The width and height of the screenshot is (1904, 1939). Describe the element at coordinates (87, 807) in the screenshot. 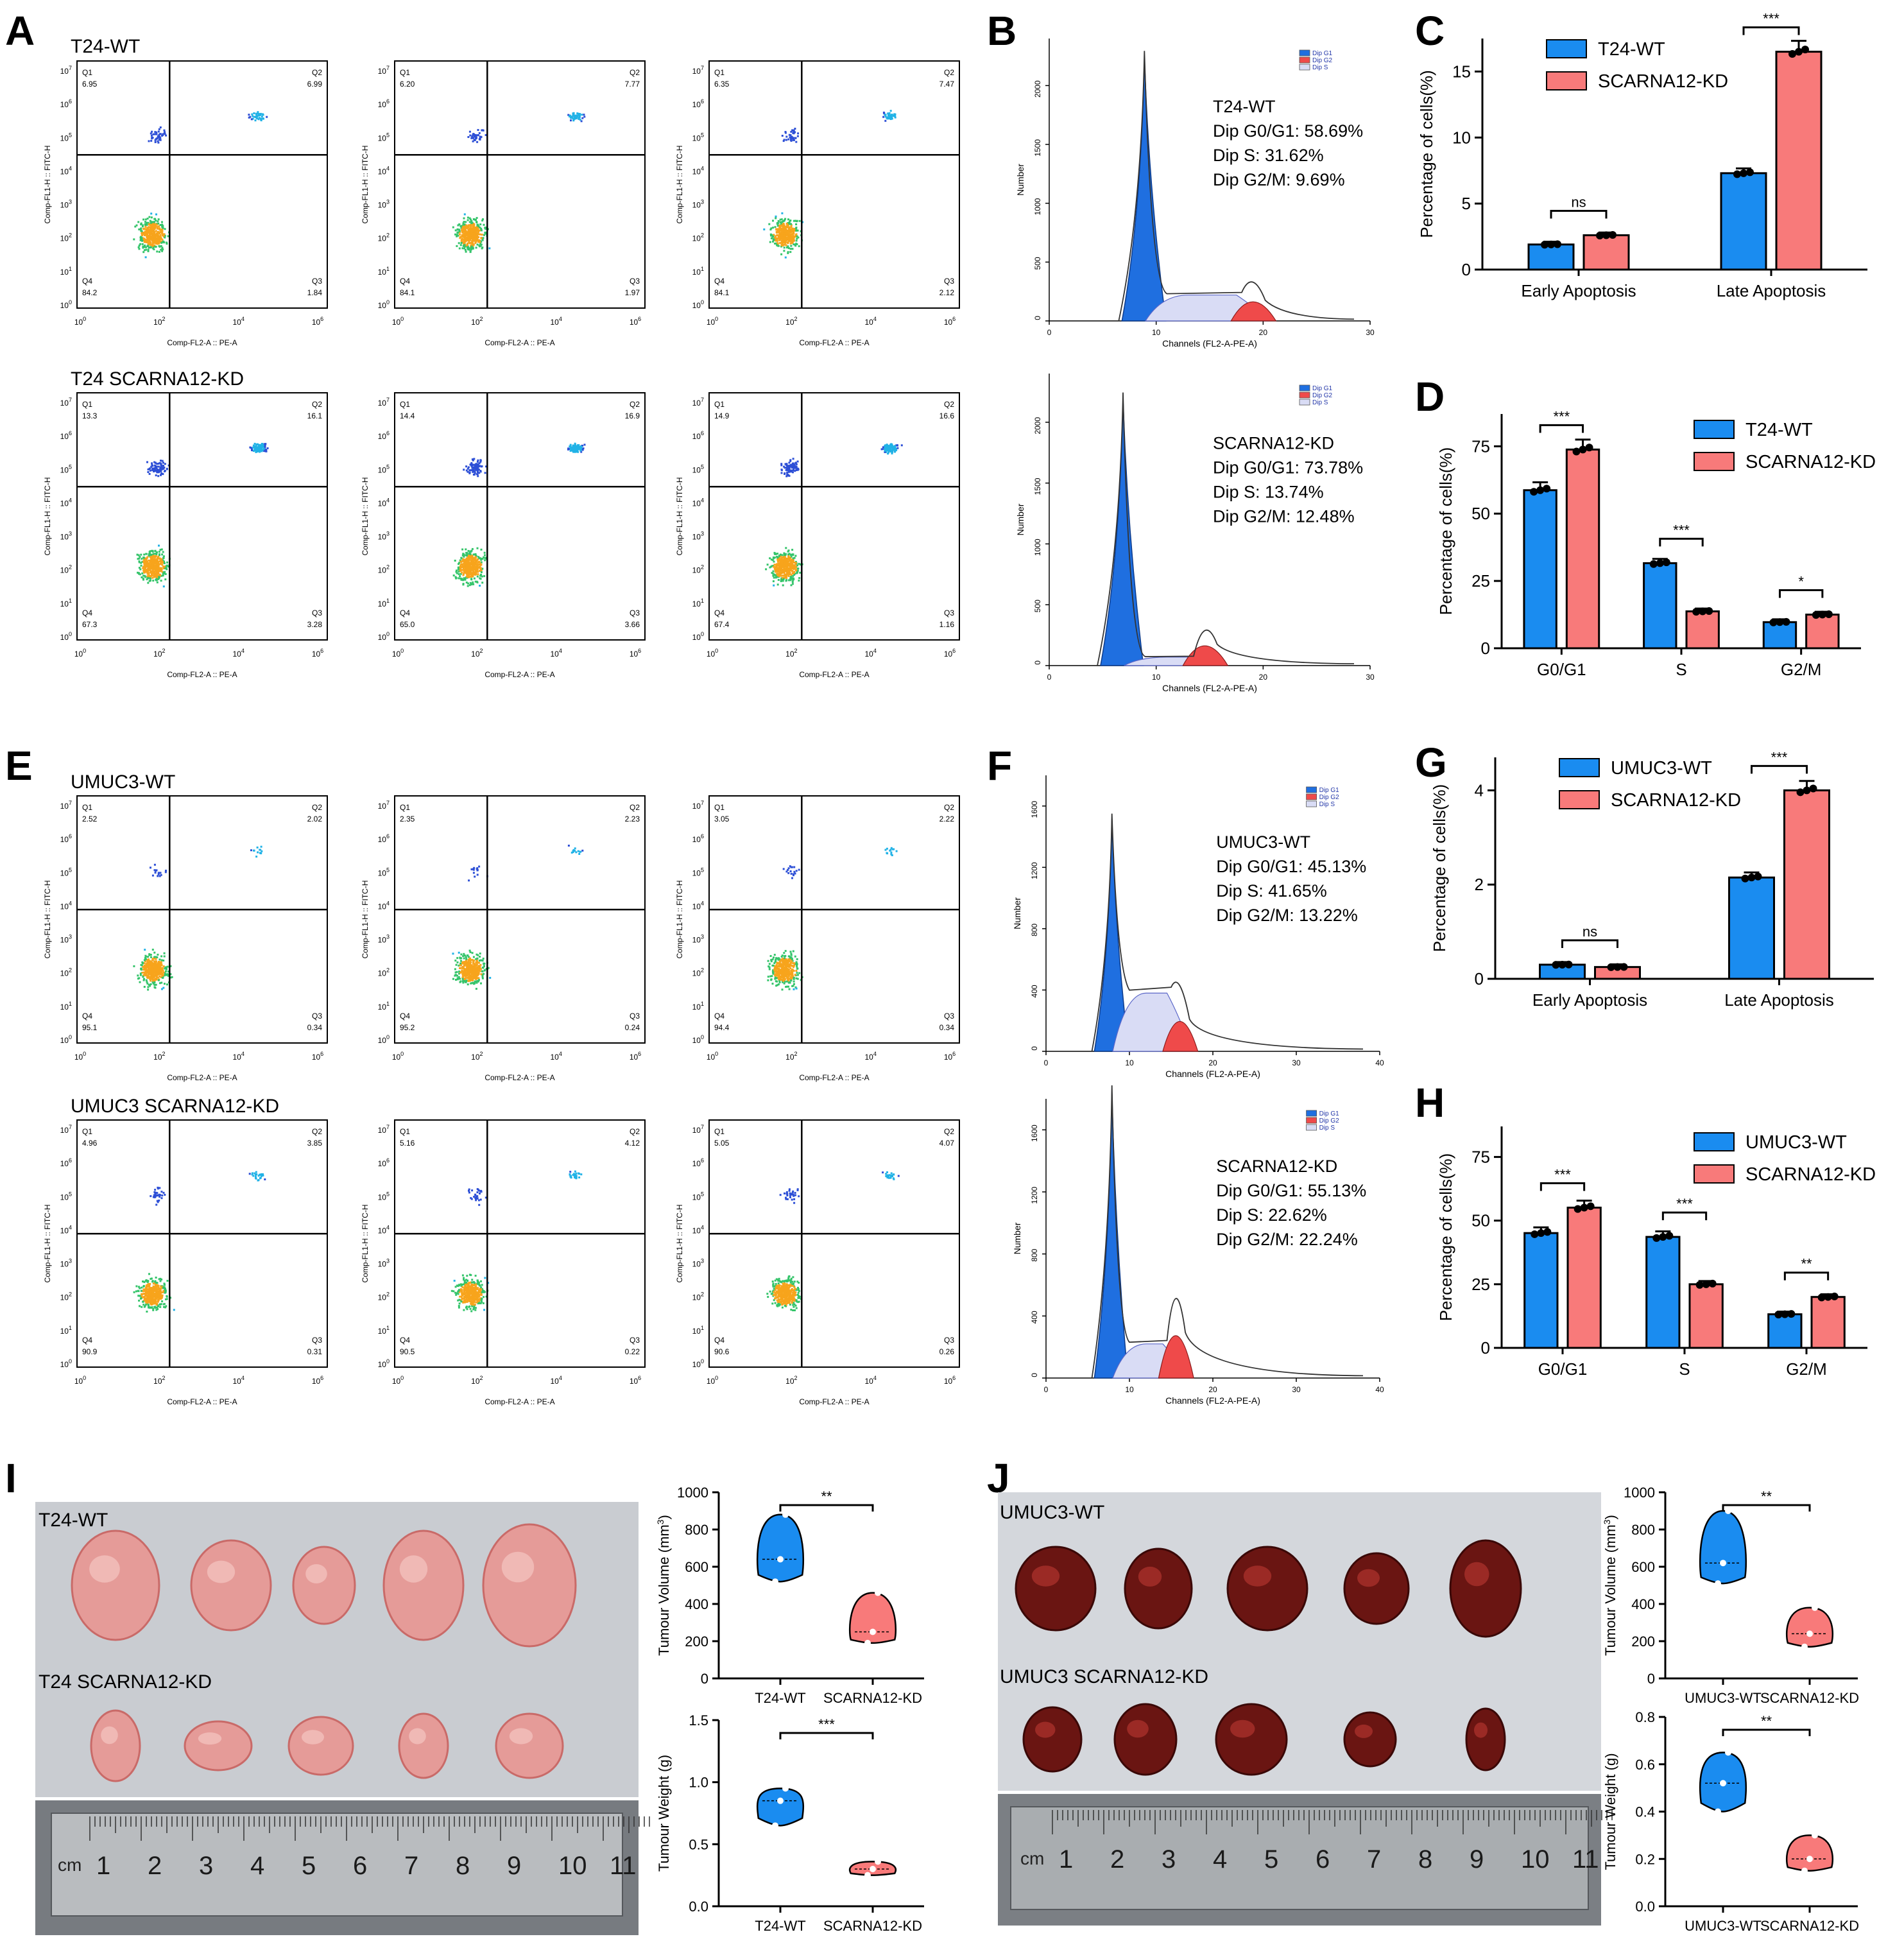

I see `quadrant-name: Q1` at that location.